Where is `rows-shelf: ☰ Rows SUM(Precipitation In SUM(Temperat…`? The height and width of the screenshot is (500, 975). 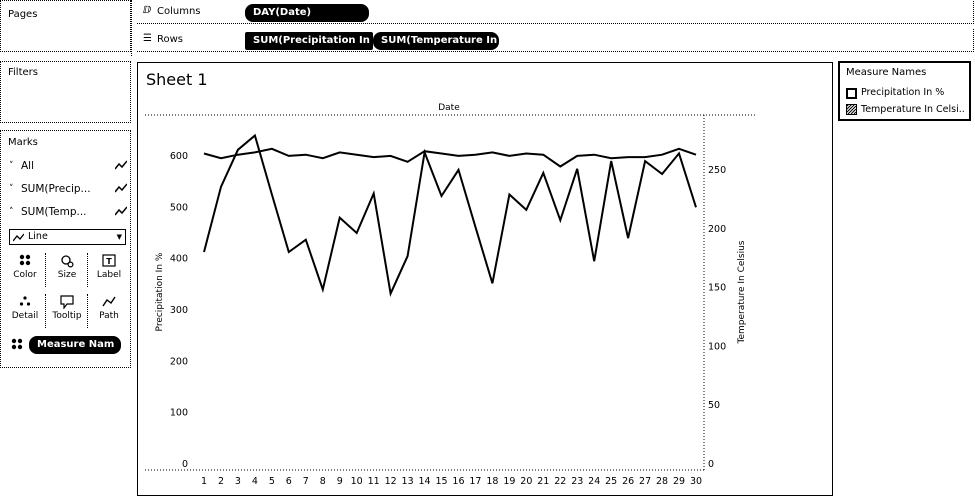
rows-shelf: ☰ Rows SUM(Precipitation In SUM(Temperat… is located at coordinates (555, 40).